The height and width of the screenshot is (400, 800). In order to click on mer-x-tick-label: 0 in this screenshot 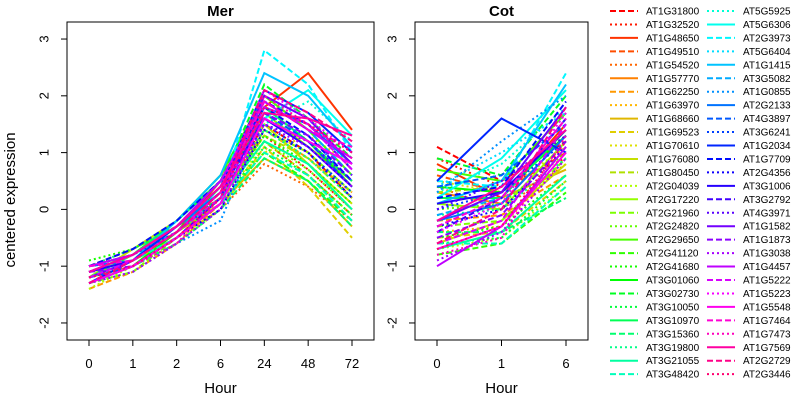, I will do `click(88, 363)`.